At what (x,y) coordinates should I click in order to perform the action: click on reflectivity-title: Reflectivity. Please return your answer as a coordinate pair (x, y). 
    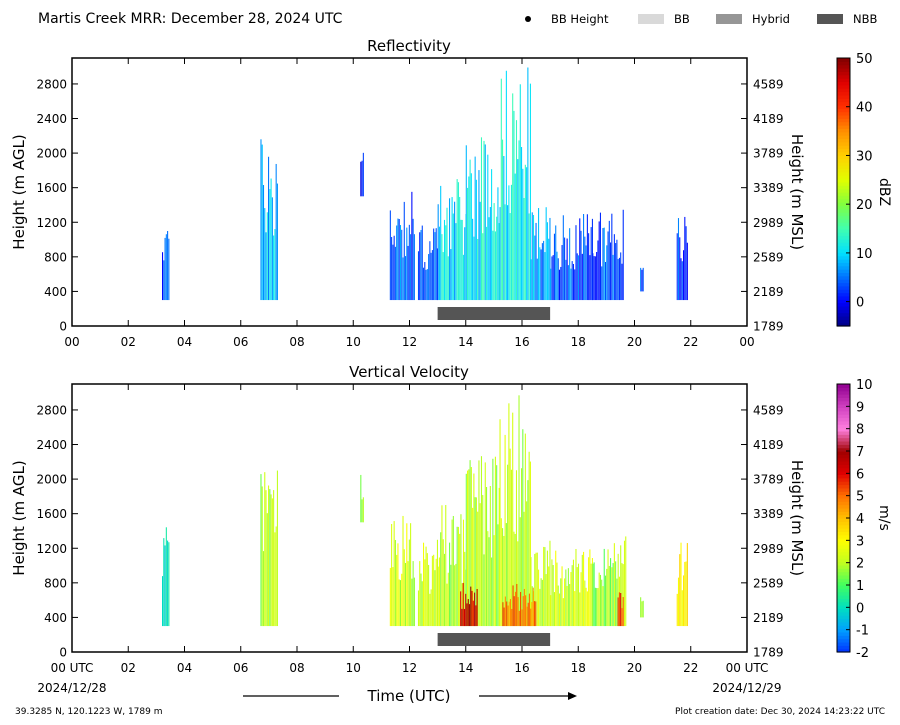
    Looking at the image, I should click on (409, 46).